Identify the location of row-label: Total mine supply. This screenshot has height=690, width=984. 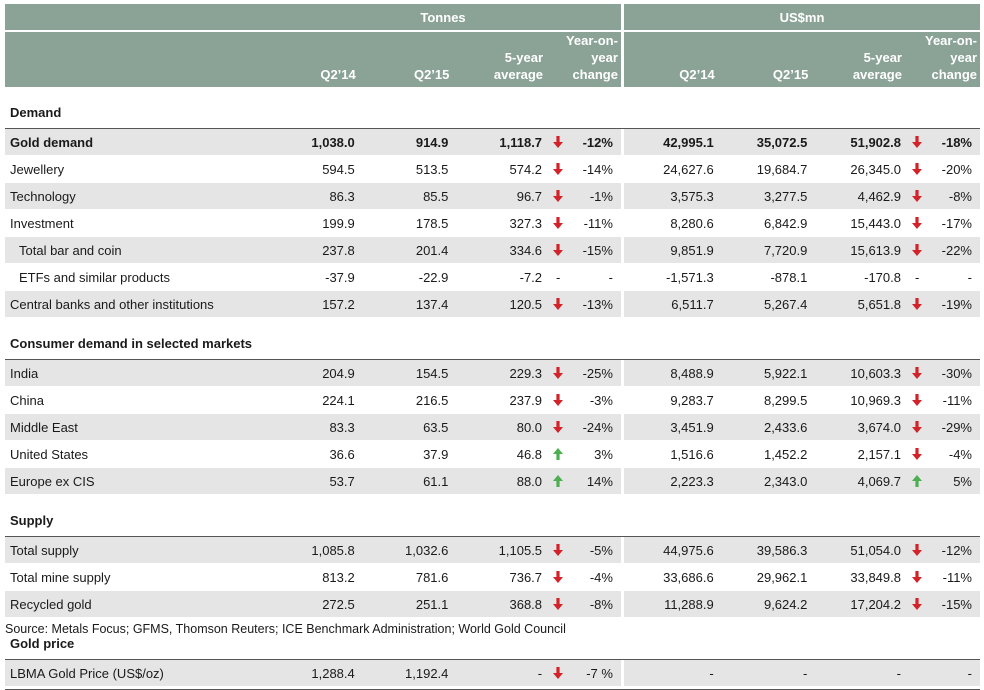
(60, 577).